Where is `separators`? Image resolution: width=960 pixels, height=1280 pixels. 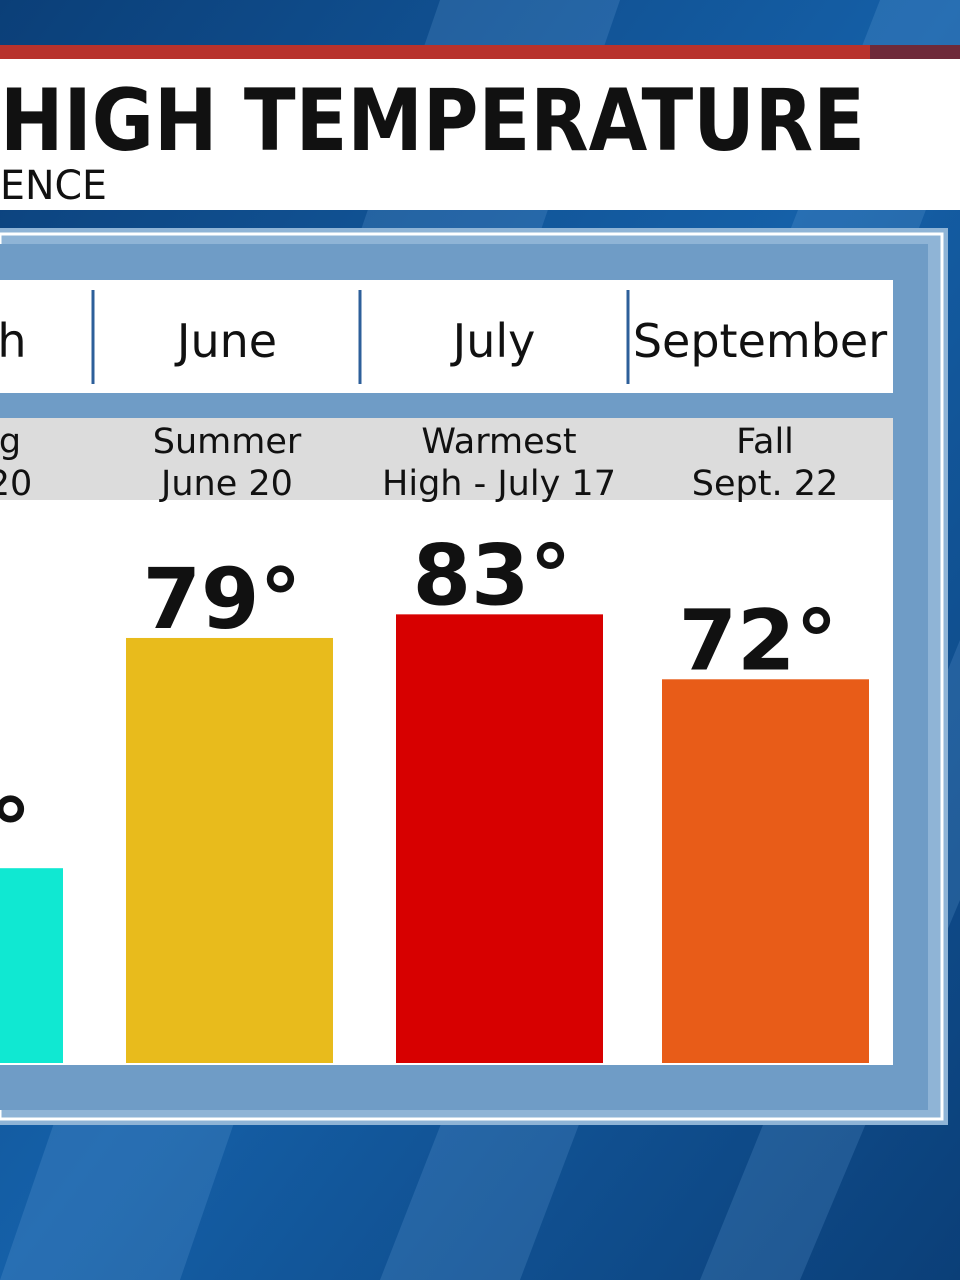
separators is located at coordinates (360, 337).